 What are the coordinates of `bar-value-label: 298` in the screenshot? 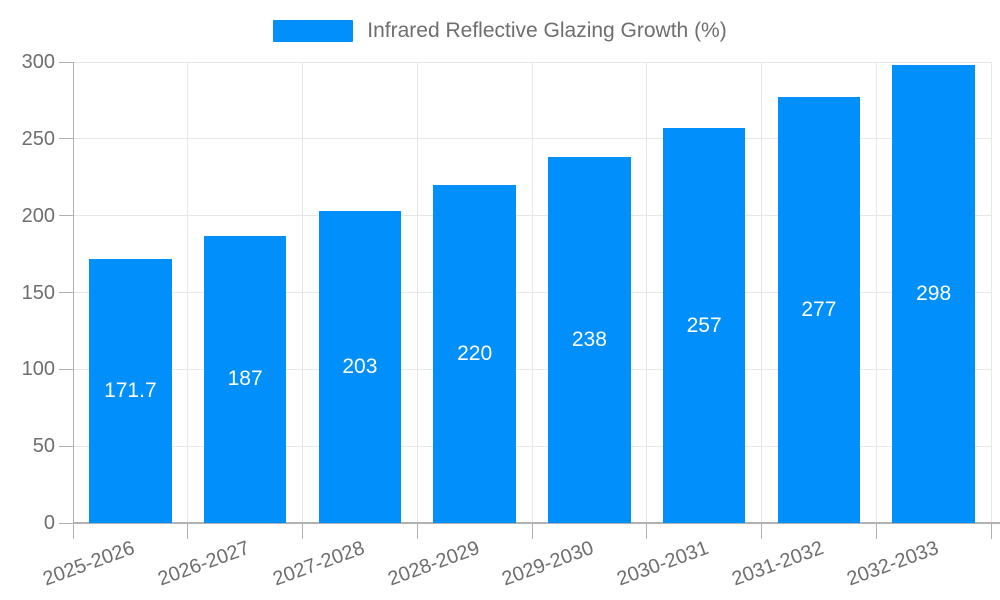 It's located at (934, 294).